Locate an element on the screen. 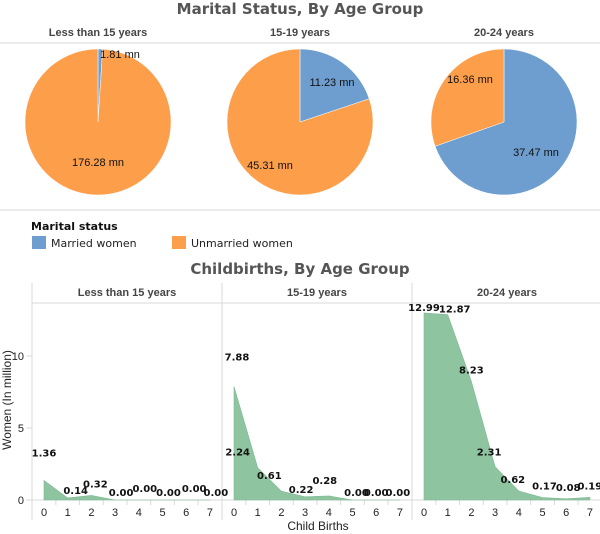  x-tick-label-less-than-15-years-0: 0 is located at coordinates (44, 513).